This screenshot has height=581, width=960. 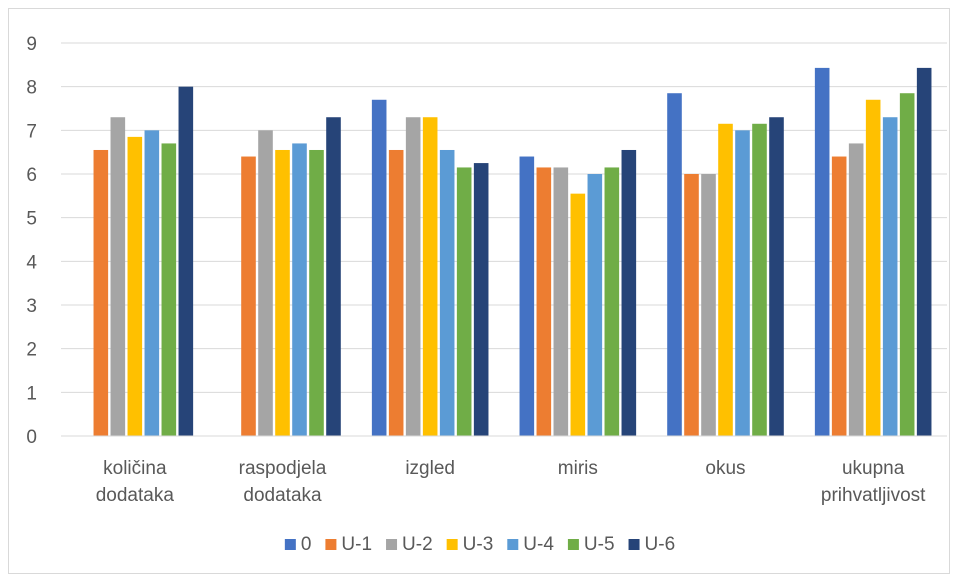 I want to click on legend-item: U-3, so click(x=470, y=544).